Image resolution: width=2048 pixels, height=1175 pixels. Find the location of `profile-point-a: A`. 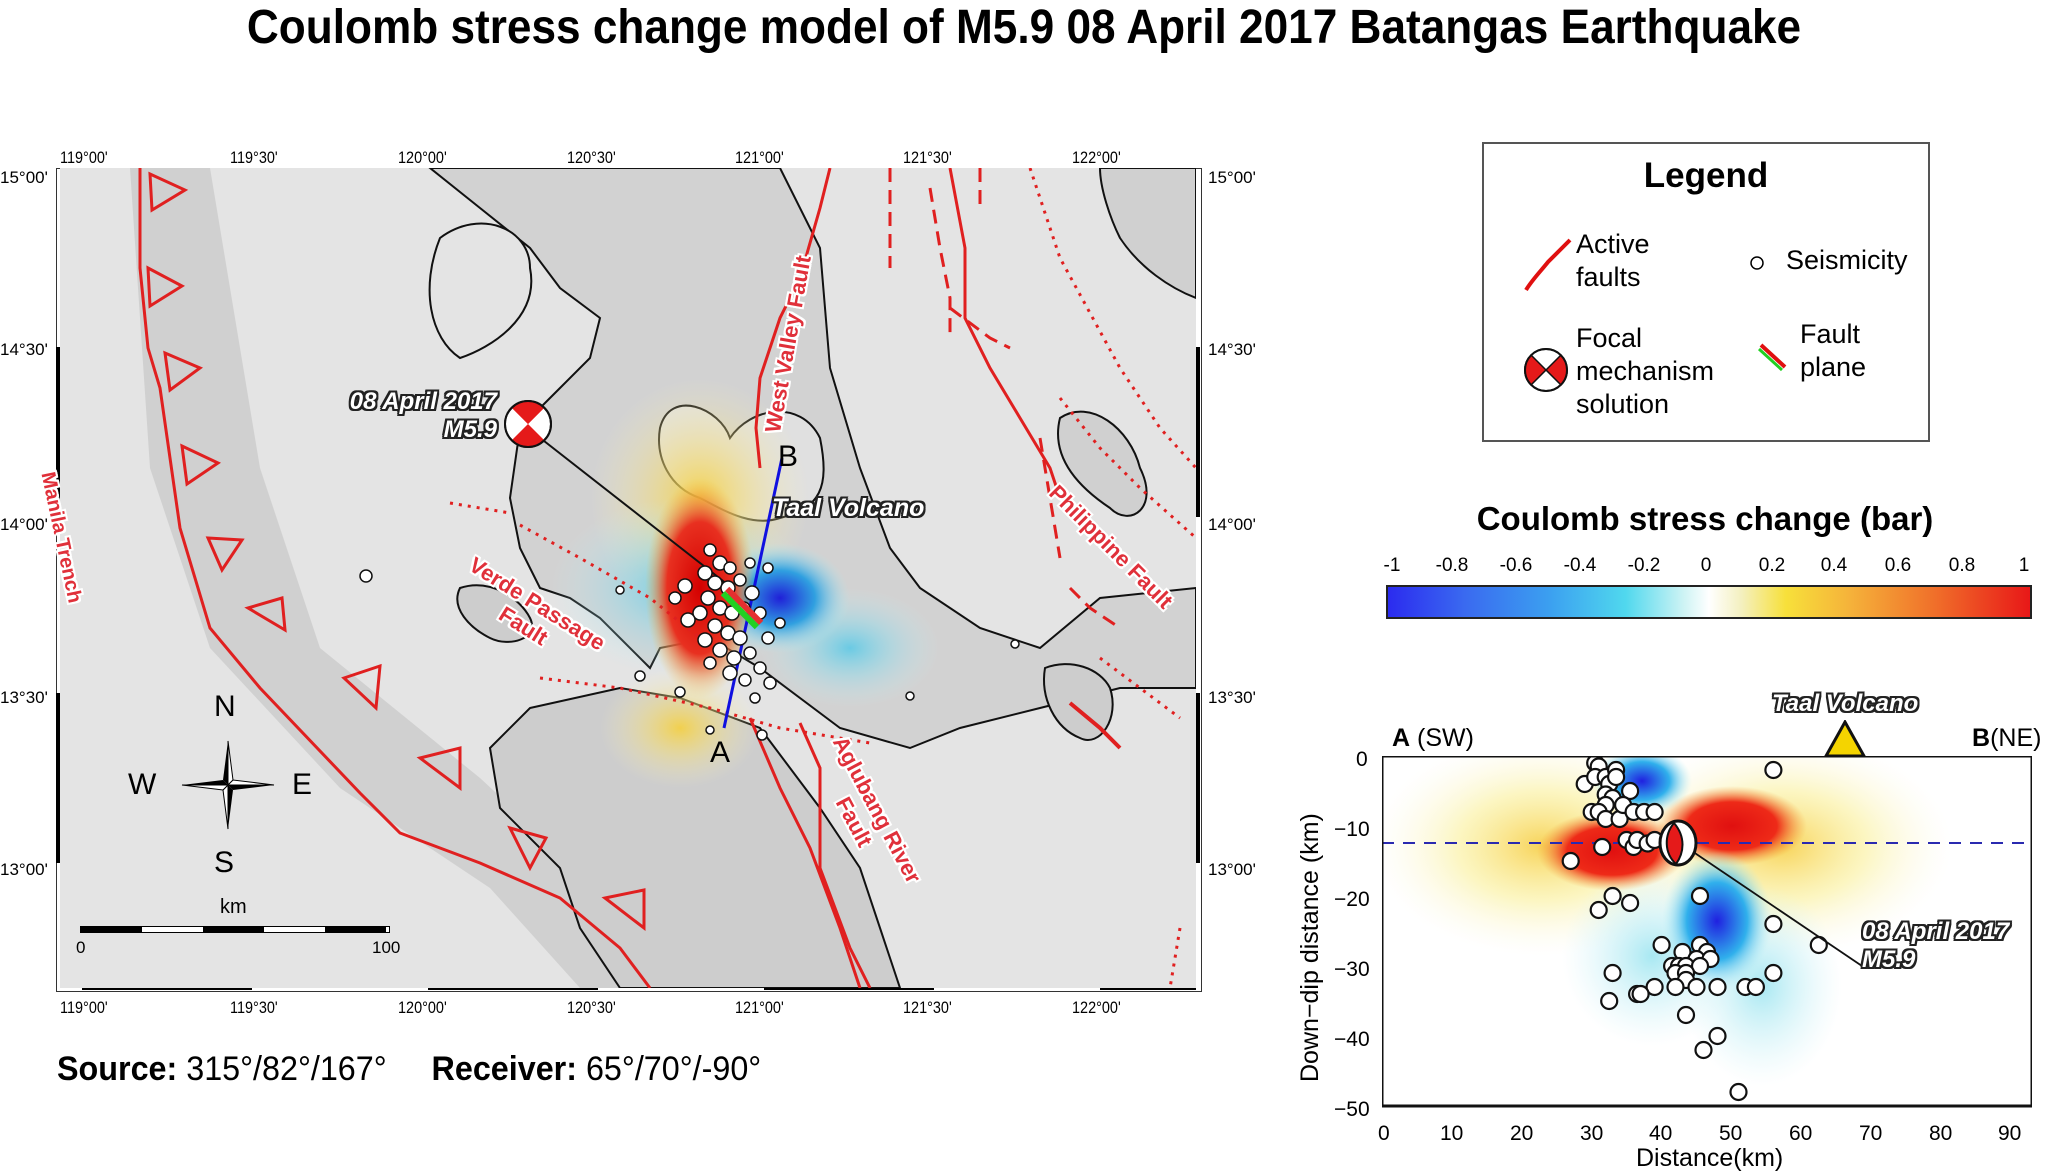

profile-point-a: A is located at coordinates (720, 752).